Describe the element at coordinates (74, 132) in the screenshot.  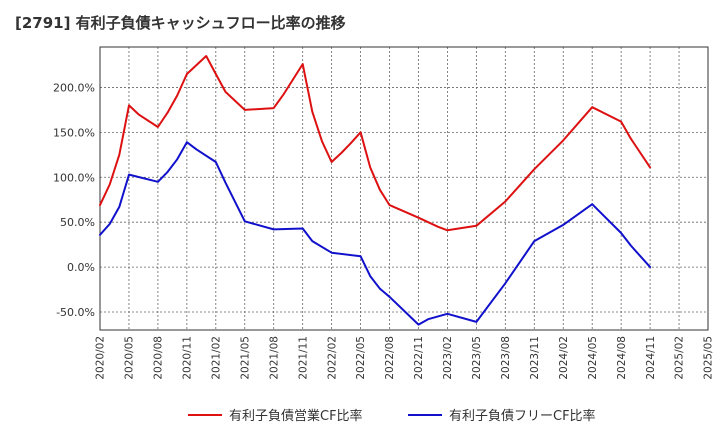
I see `y-tick-label: 150.0%` at that location.